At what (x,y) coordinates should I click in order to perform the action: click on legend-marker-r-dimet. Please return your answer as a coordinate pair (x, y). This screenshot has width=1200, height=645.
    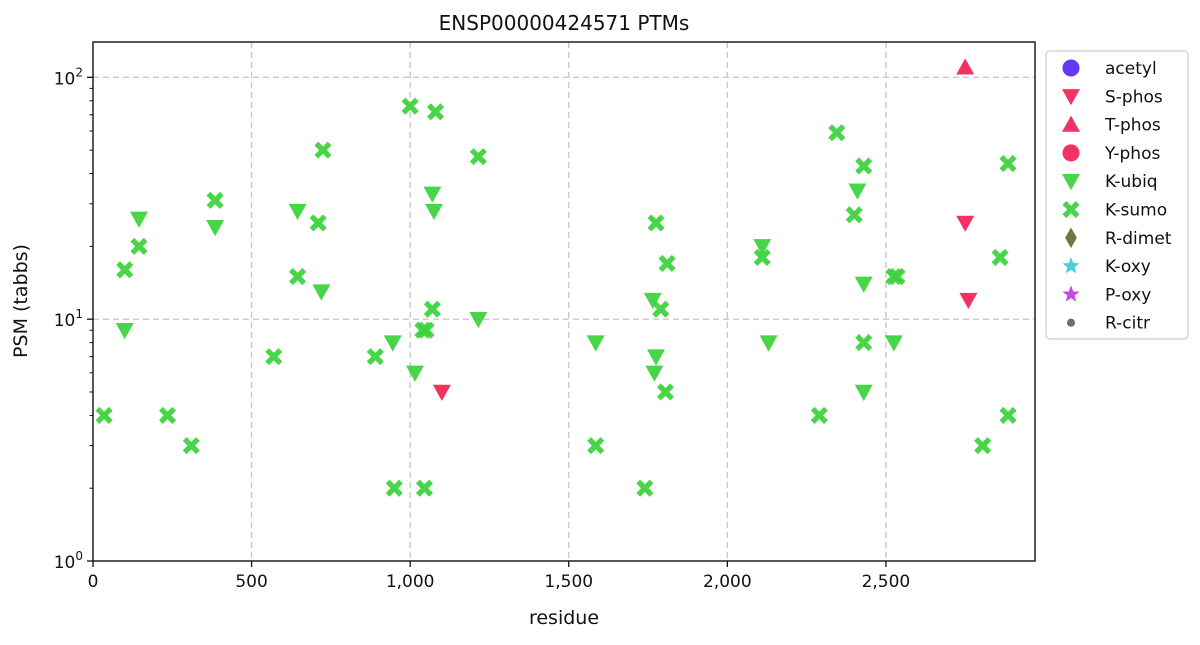
    Looking at the image, I should click on (1071, 238).